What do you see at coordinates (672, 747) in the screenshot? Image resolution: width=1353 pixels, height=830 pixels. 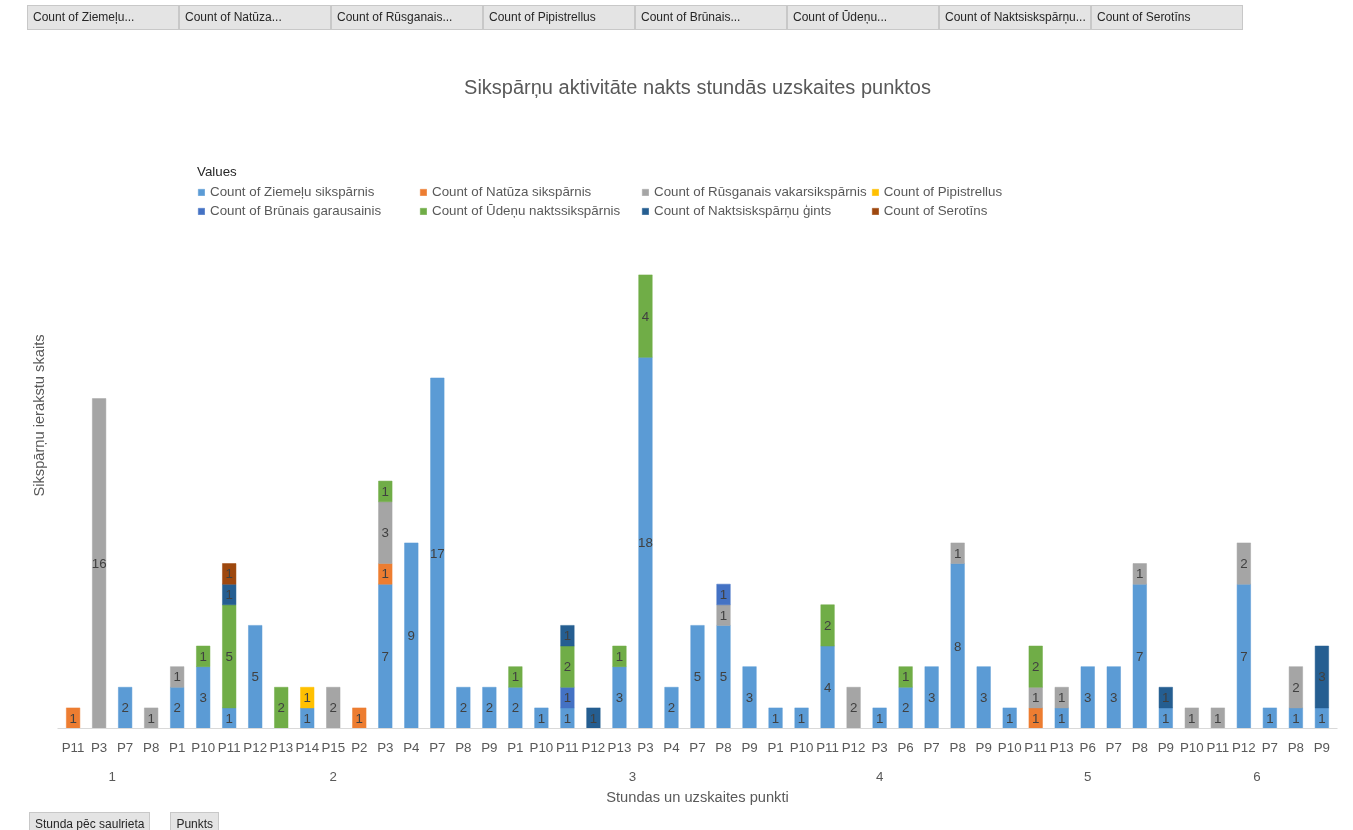 I see `x-tick-label: P4` at bounding box center [672, 747].